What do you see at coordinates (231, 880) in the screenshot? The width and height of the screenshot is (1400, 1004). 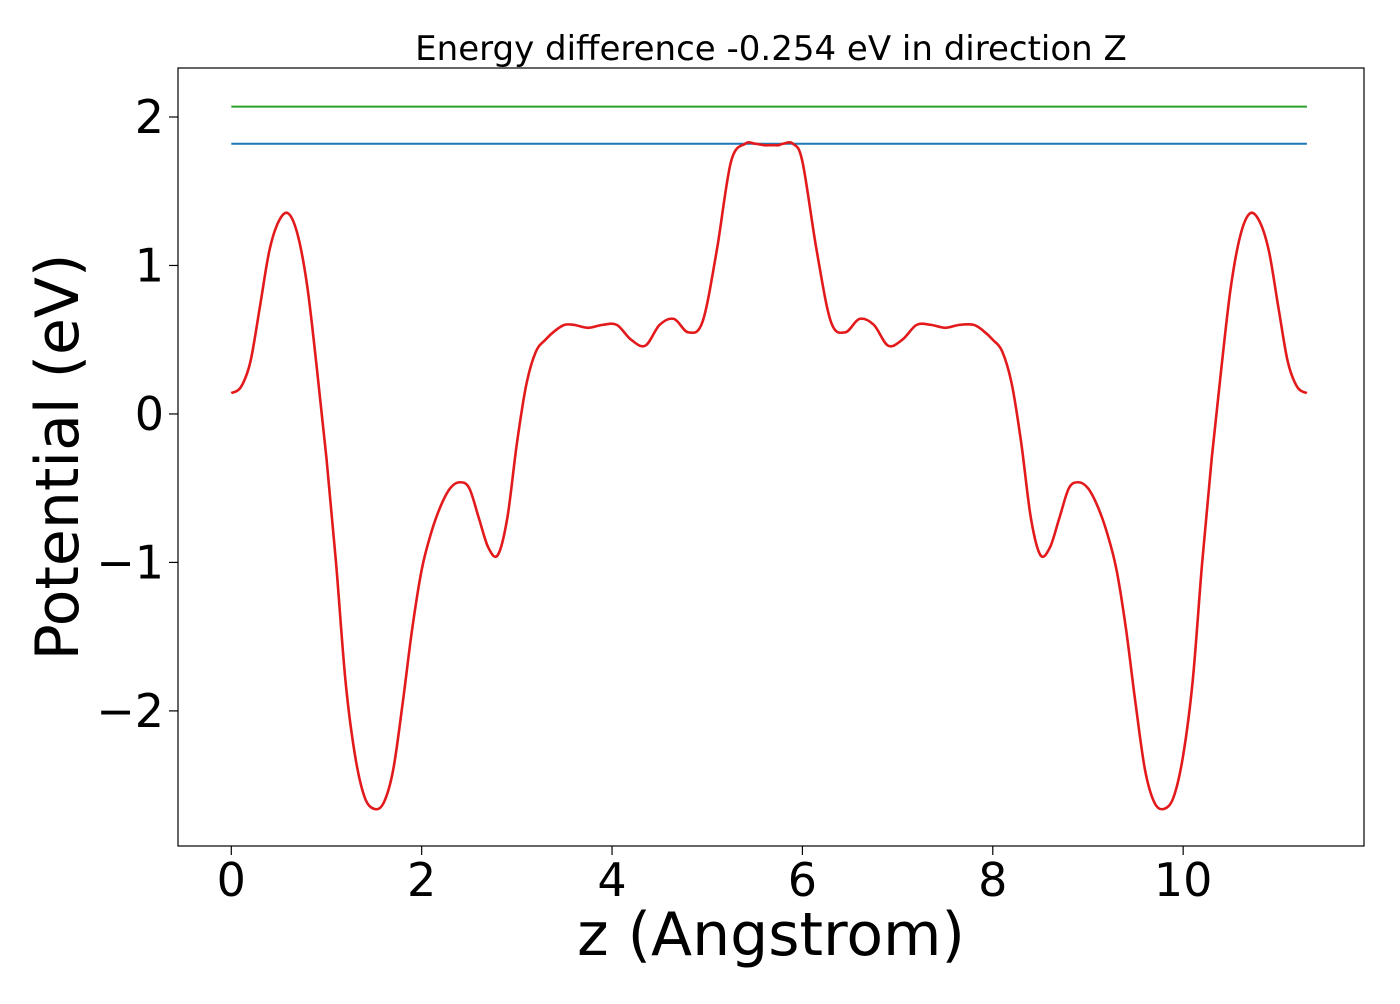 I see `x-tick-label: 0` at bounding box center [231, 880].